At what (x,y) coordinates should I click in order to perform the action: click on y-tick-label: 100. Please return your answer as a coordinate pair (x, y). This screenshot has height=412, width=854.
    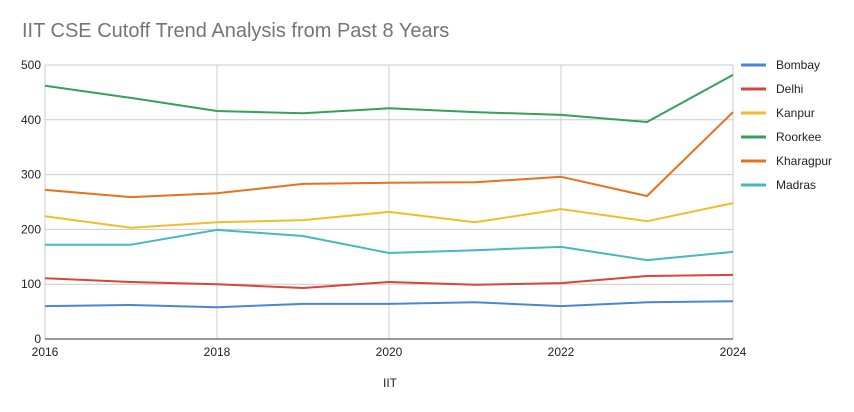
    Looking at the image, I should click on (31, 284).